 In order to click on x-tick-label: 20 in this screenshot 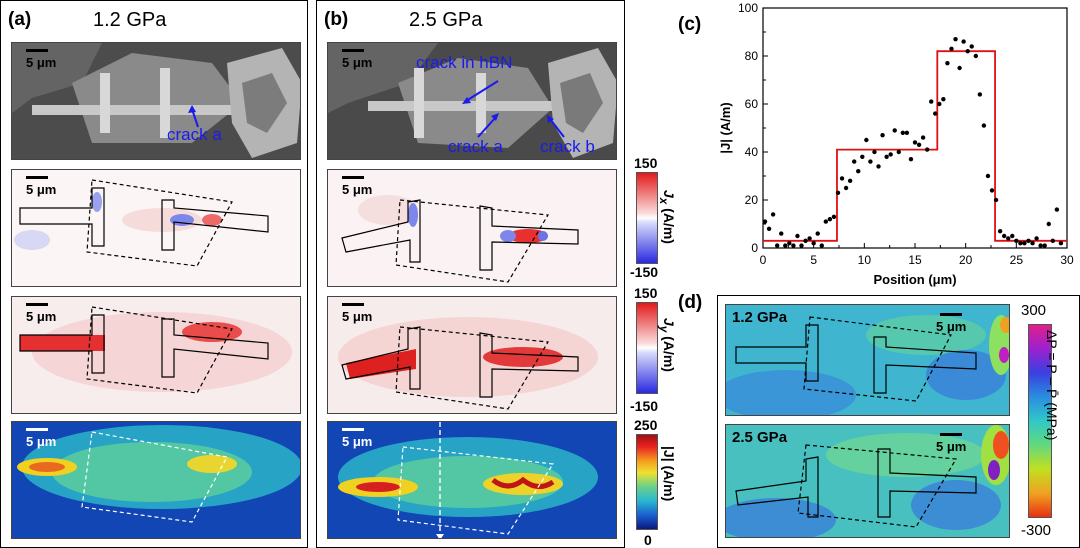, I will do `click(966, 260)`.